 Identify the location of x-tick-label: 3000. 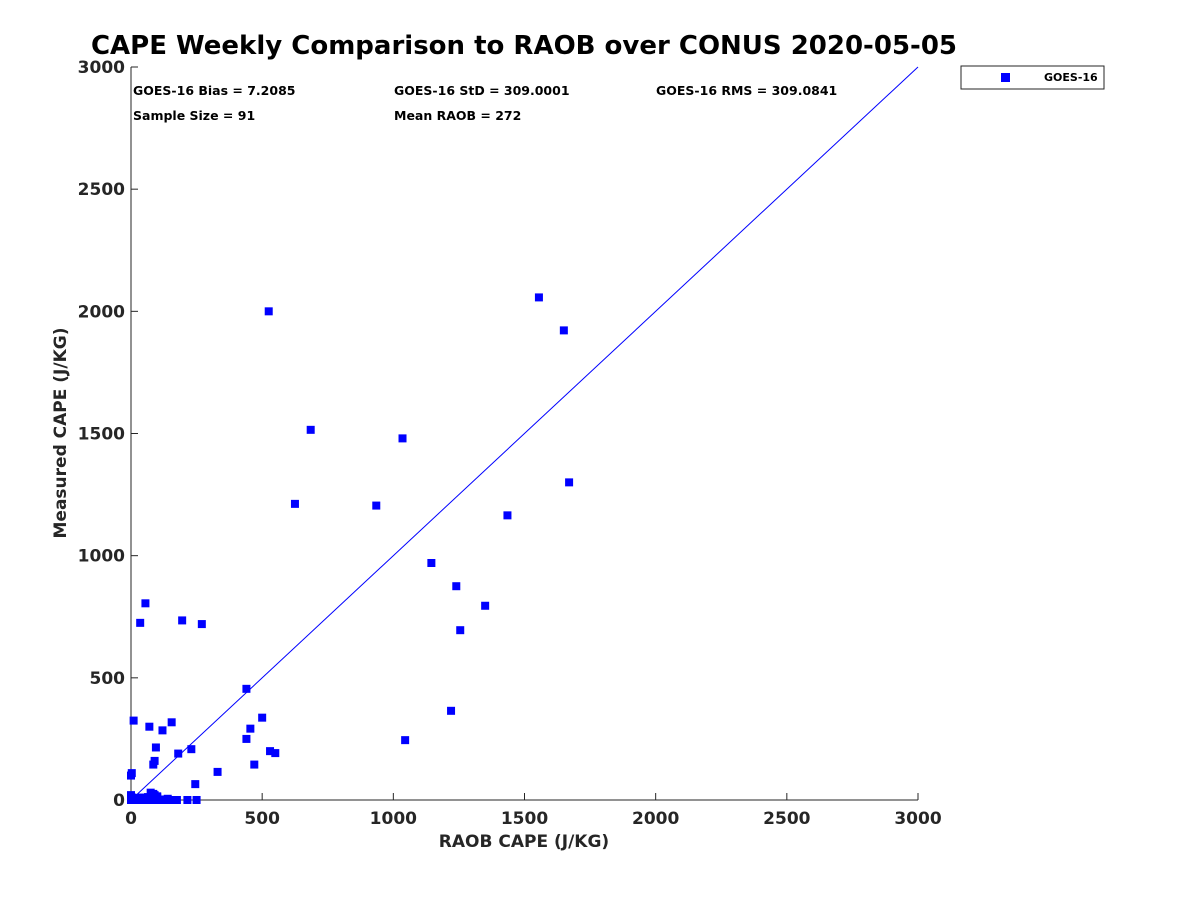
(917, 819).